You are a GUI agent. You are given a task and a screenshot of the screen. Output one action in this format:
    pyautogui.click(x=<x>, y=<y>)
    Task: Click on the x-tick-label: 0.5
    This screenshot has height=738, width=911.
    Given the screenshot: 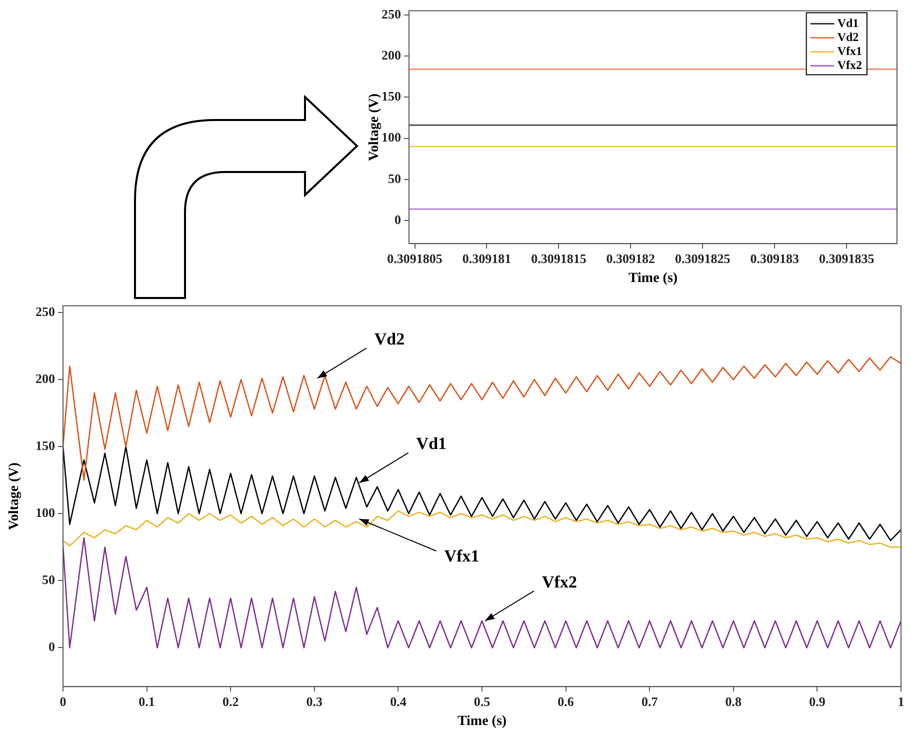 What is the action you would take?
    pyautogui.click(x=482, y=701)
    